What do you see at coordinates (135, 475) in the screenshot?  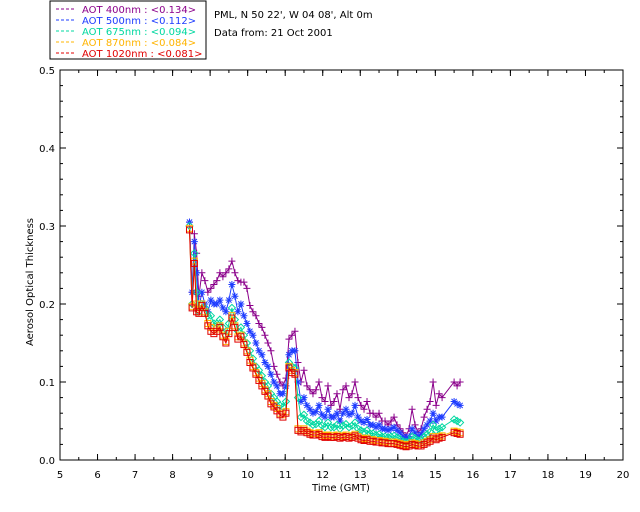 I see `x-tick-label: 7` at bounding box center [135, 475].